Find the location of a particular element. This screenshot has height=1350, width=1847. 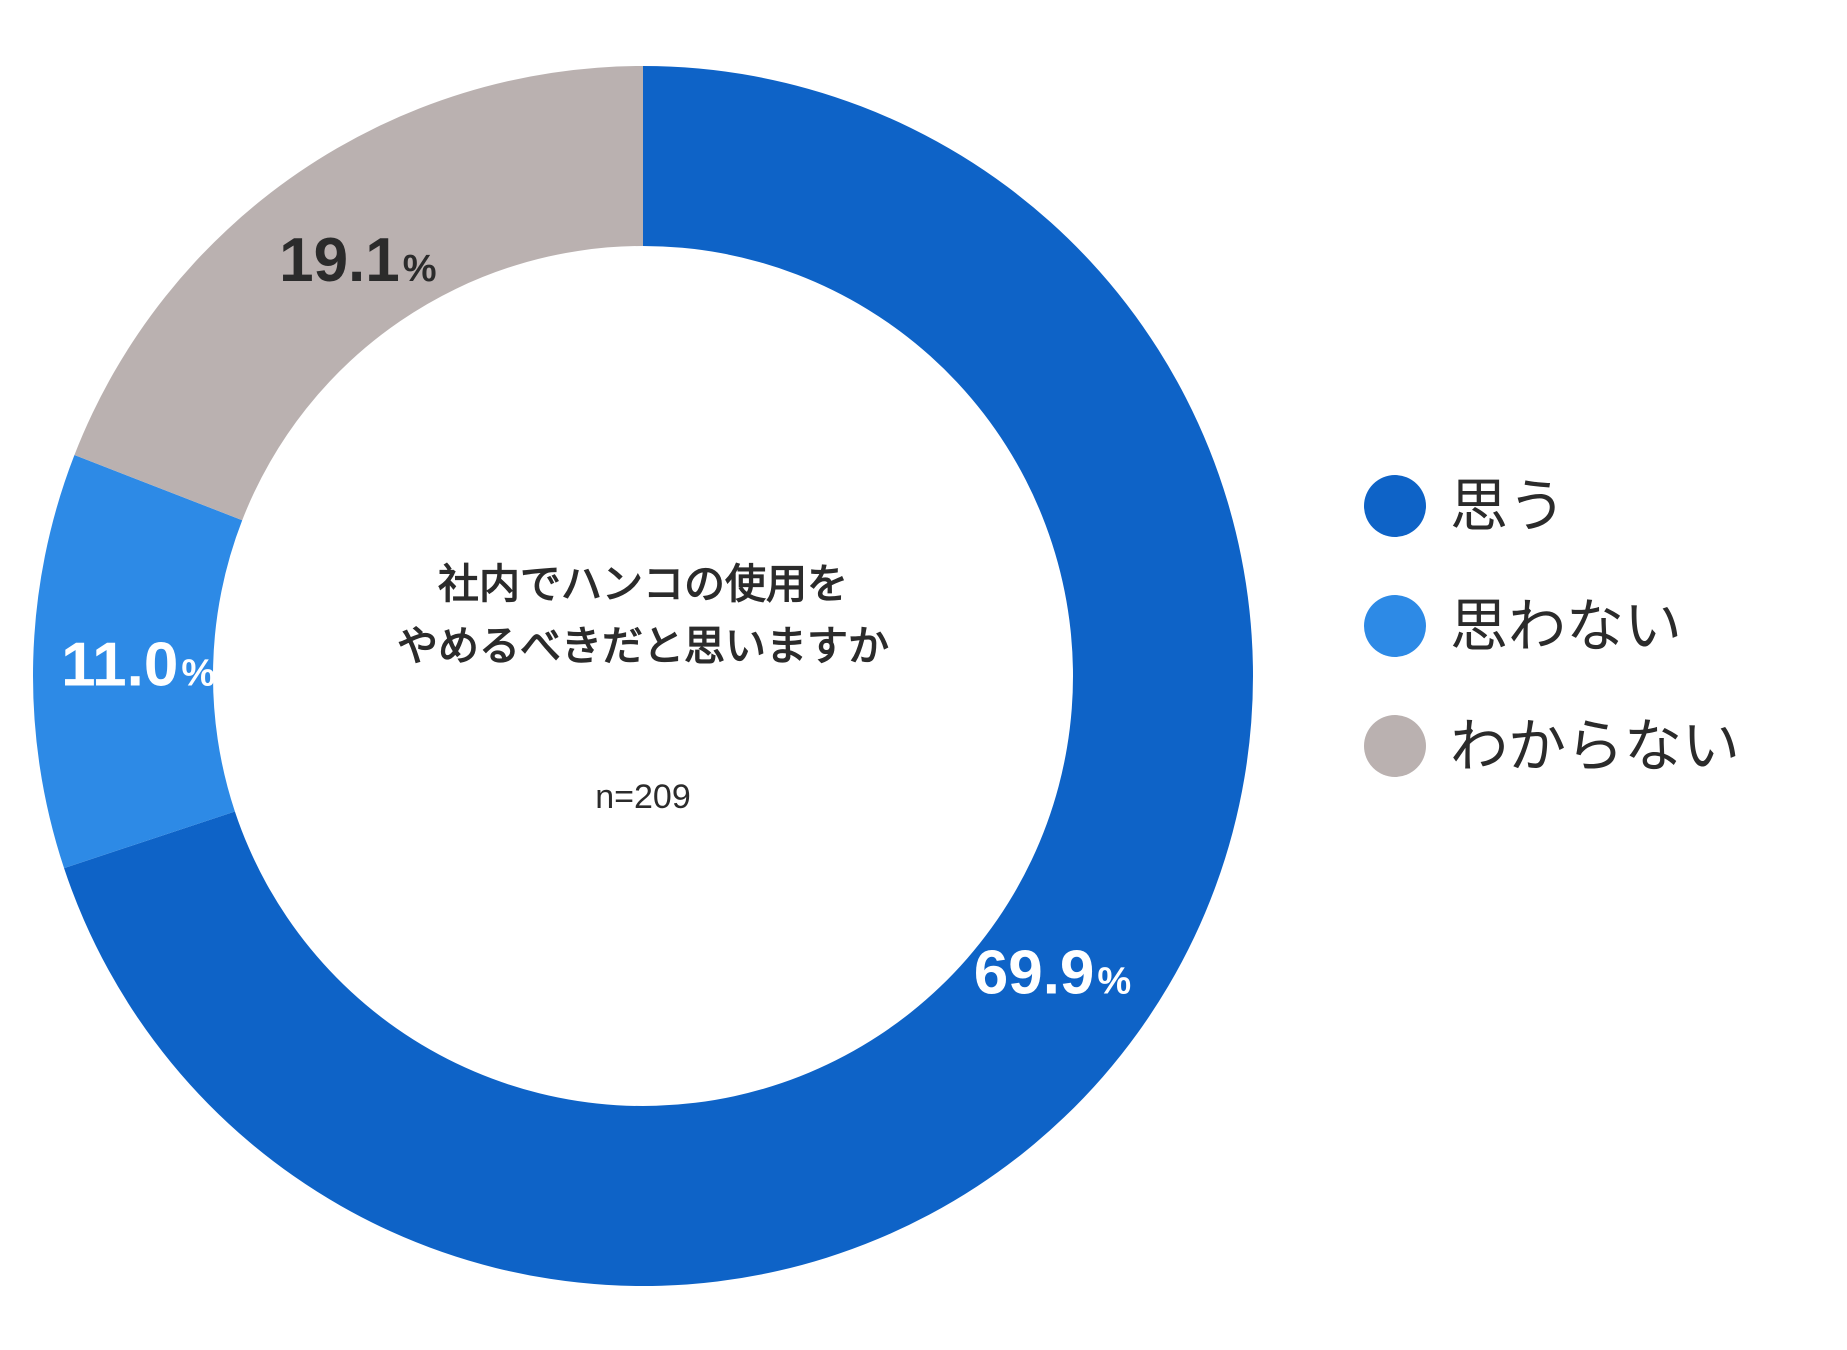

center-title-line-2: やめるべきだと思いますか is located at coordinates (643, 646).